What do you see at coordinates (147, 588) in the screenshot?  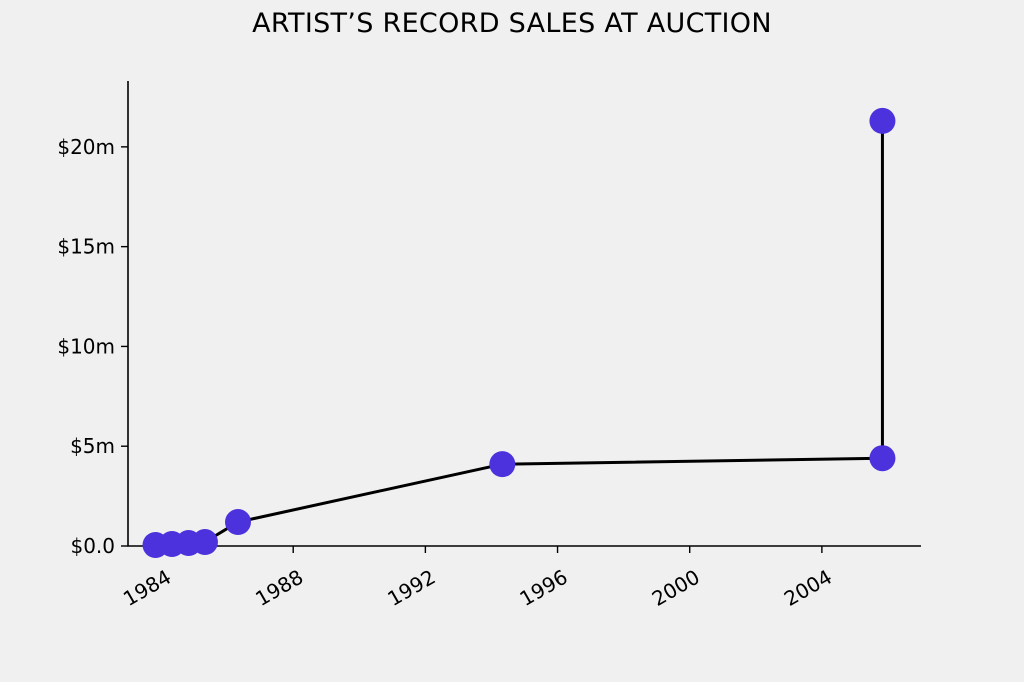 I see `x-tick-label: 1984` at bounding box center [147, 588].